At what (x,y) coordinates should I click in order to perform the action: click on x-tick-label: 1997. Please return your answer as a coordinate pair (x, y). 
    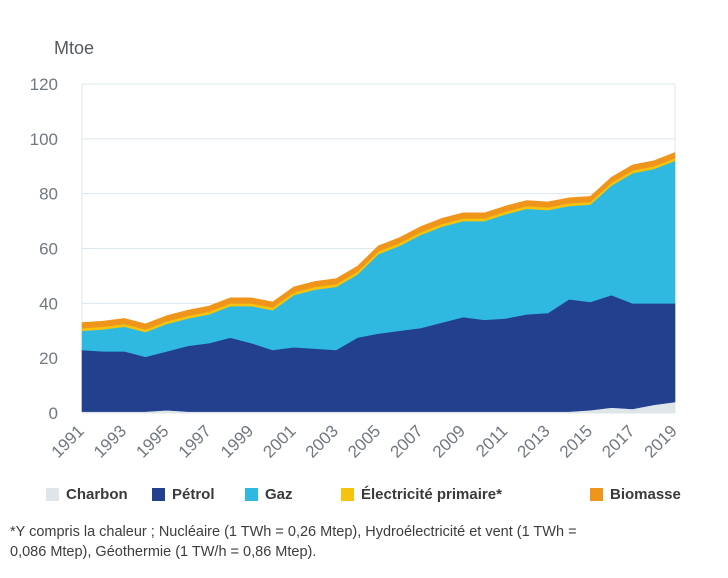
    Looking at the image, I should click on (195, 441).